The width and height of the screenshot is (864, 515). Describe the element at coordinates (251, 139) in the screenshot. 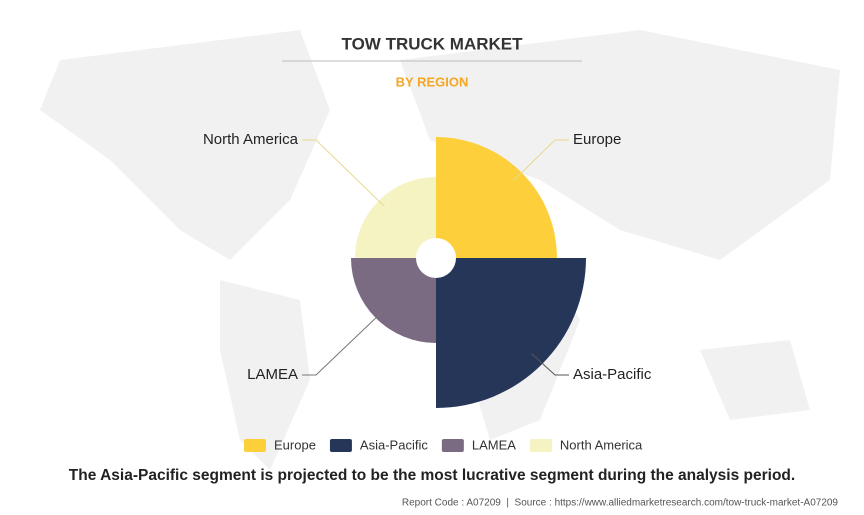

I see `segment-label: North America` at that location.